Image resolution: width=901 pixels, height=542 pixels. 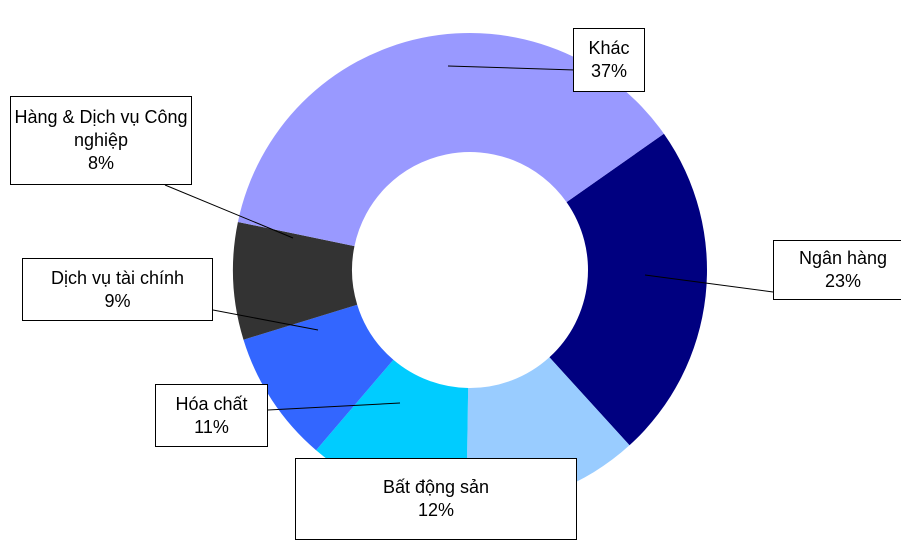 What do you see at coordinates (117, 277) in the screenshot?
I see `label-name: Dịch vụ tài chính` at bounding box center [117, 277].